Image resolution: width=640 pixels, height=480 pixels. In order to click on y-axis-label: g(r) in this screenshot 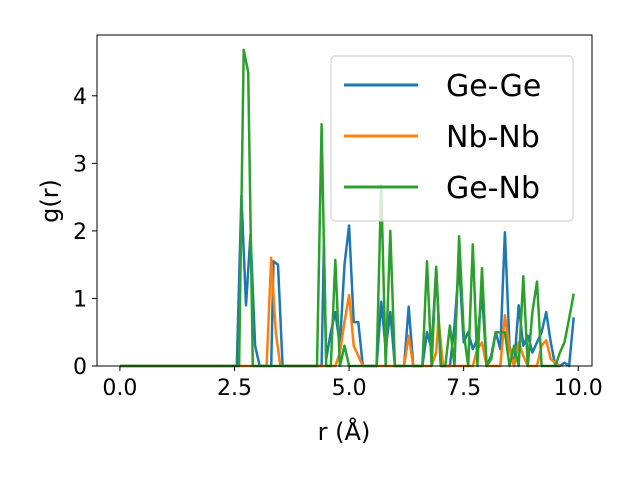, I will do `click(50, 201)`.